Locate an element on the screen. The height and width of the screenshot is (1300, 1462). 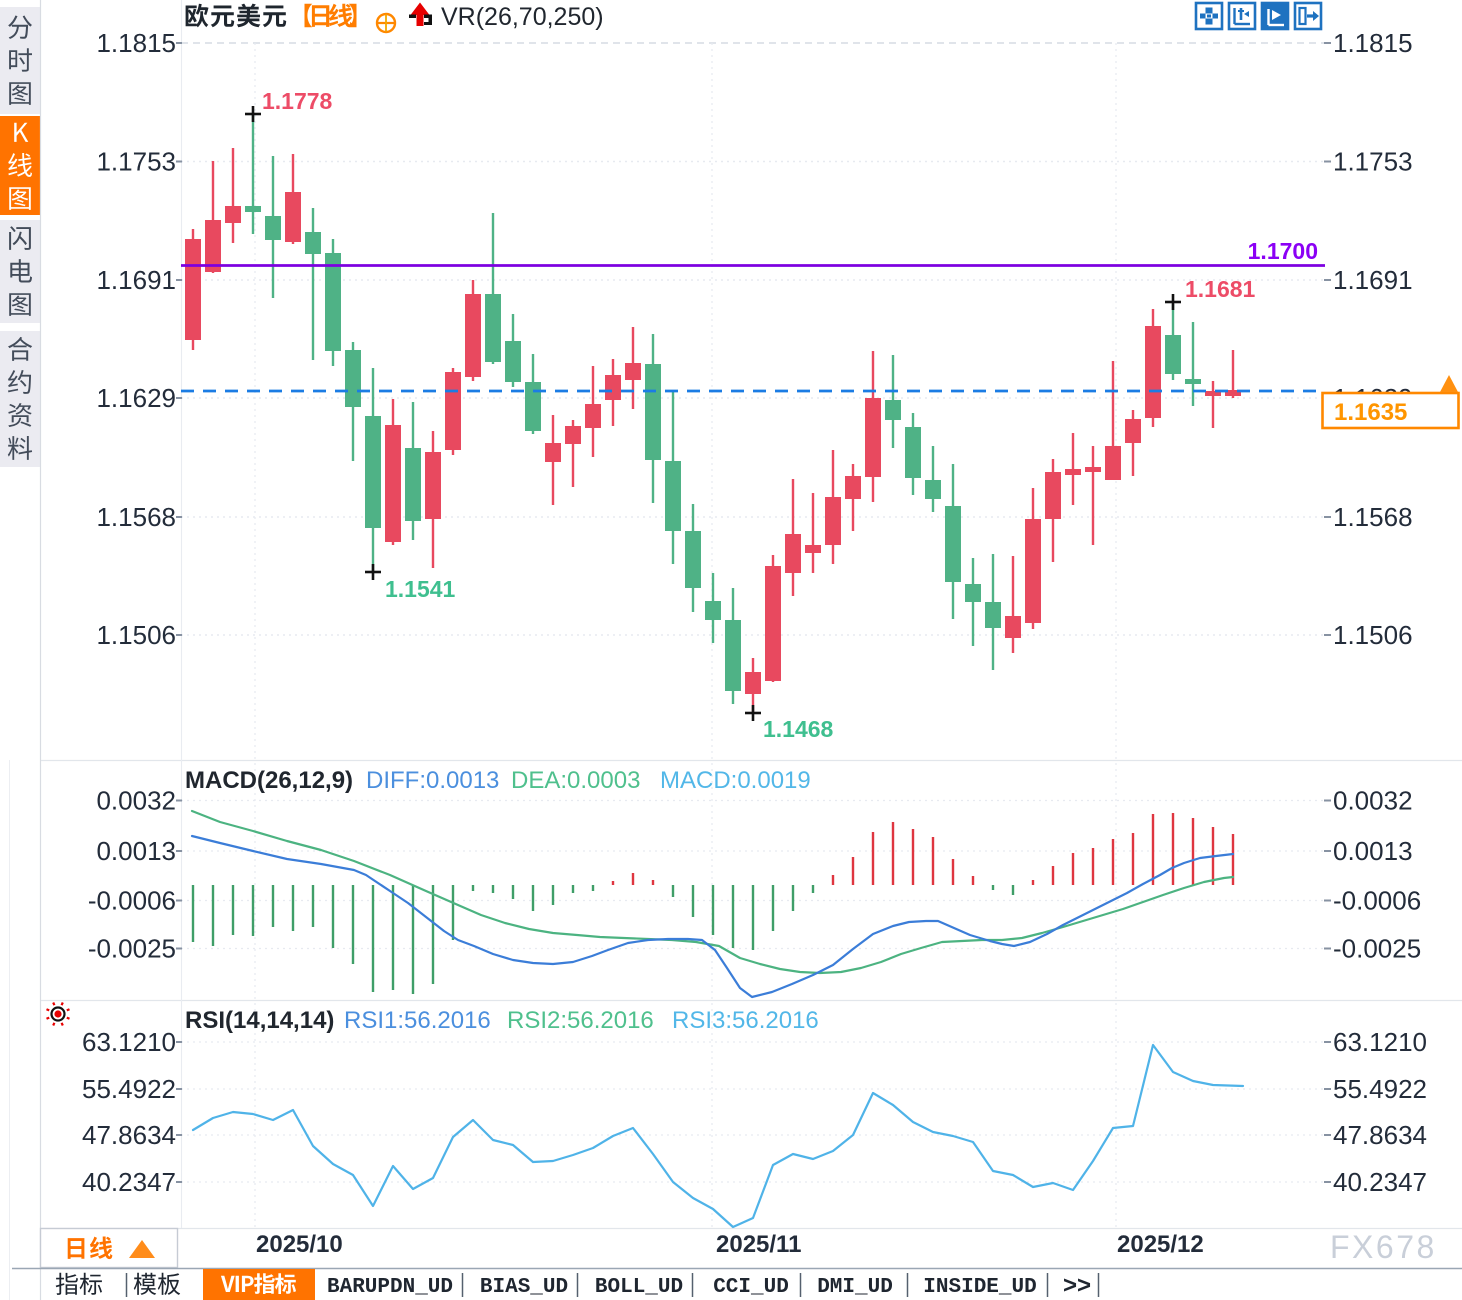
svg-text: 1.1468 is located at coordinates (798, 729).